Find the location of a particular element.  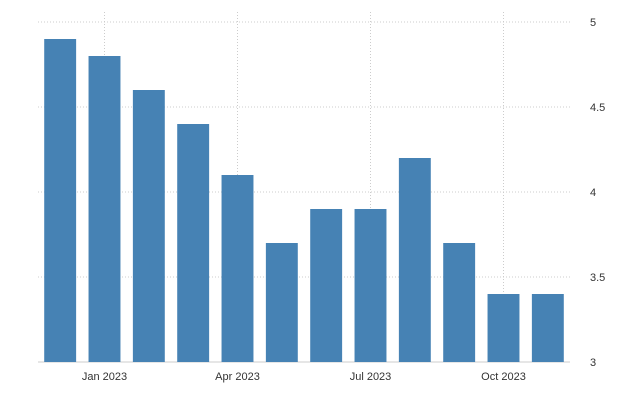

y-tick-label: 3 is located at coordinates (593, 363).